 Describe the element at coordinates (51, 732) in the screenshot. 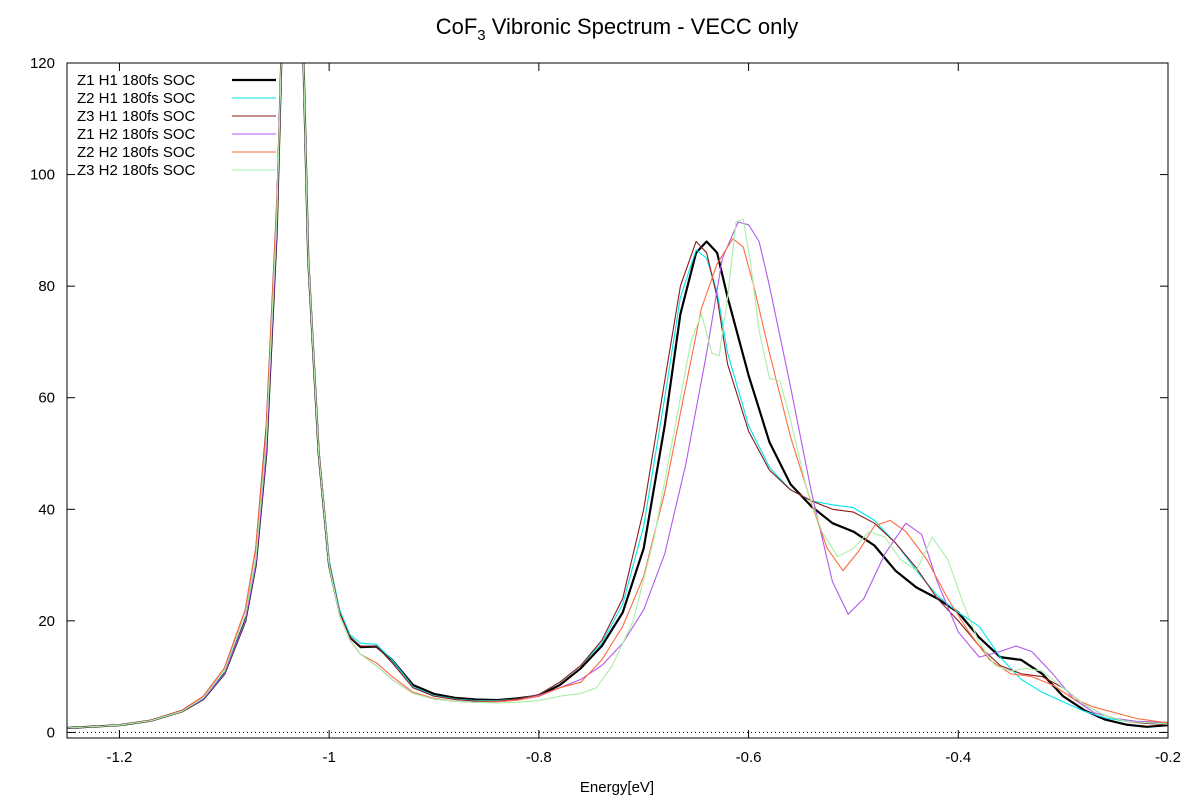

I see `y-tick-label: 0` at that location.